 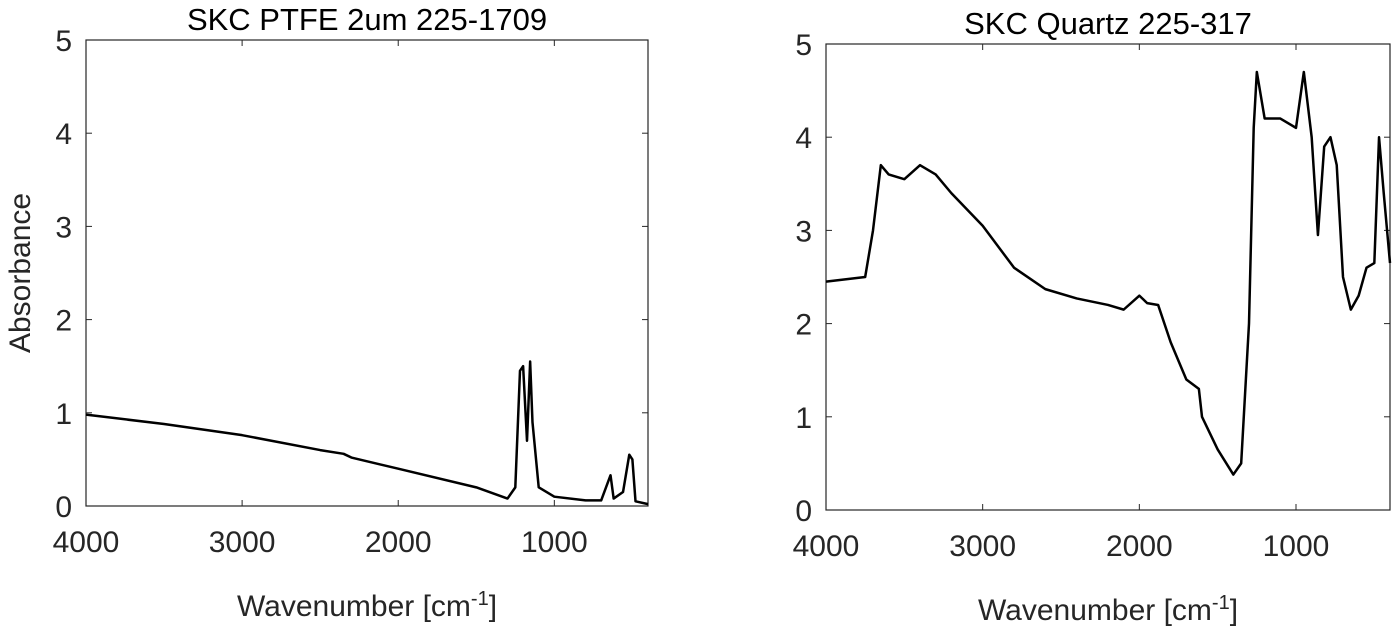 I want to click on series-line, so click(x=367, y=433).